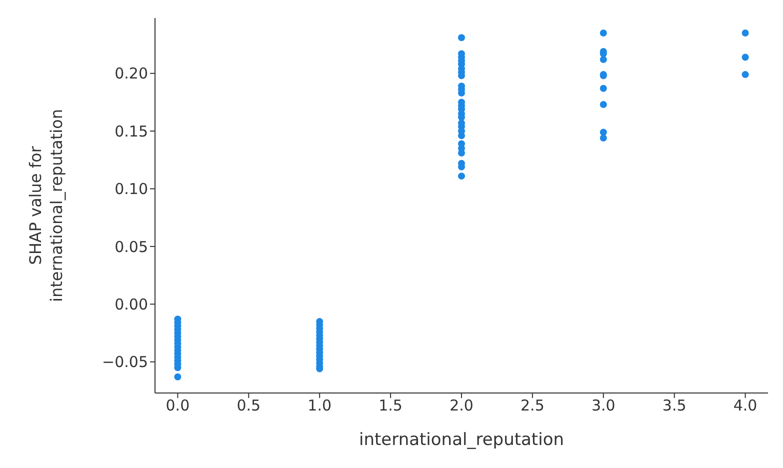 The height and width of the screenshot is (468, 783). Describe the element at coordinates (46, 205) in the screenshot. I see `y-axis-title: SHAP value for international_reputation` at that location.